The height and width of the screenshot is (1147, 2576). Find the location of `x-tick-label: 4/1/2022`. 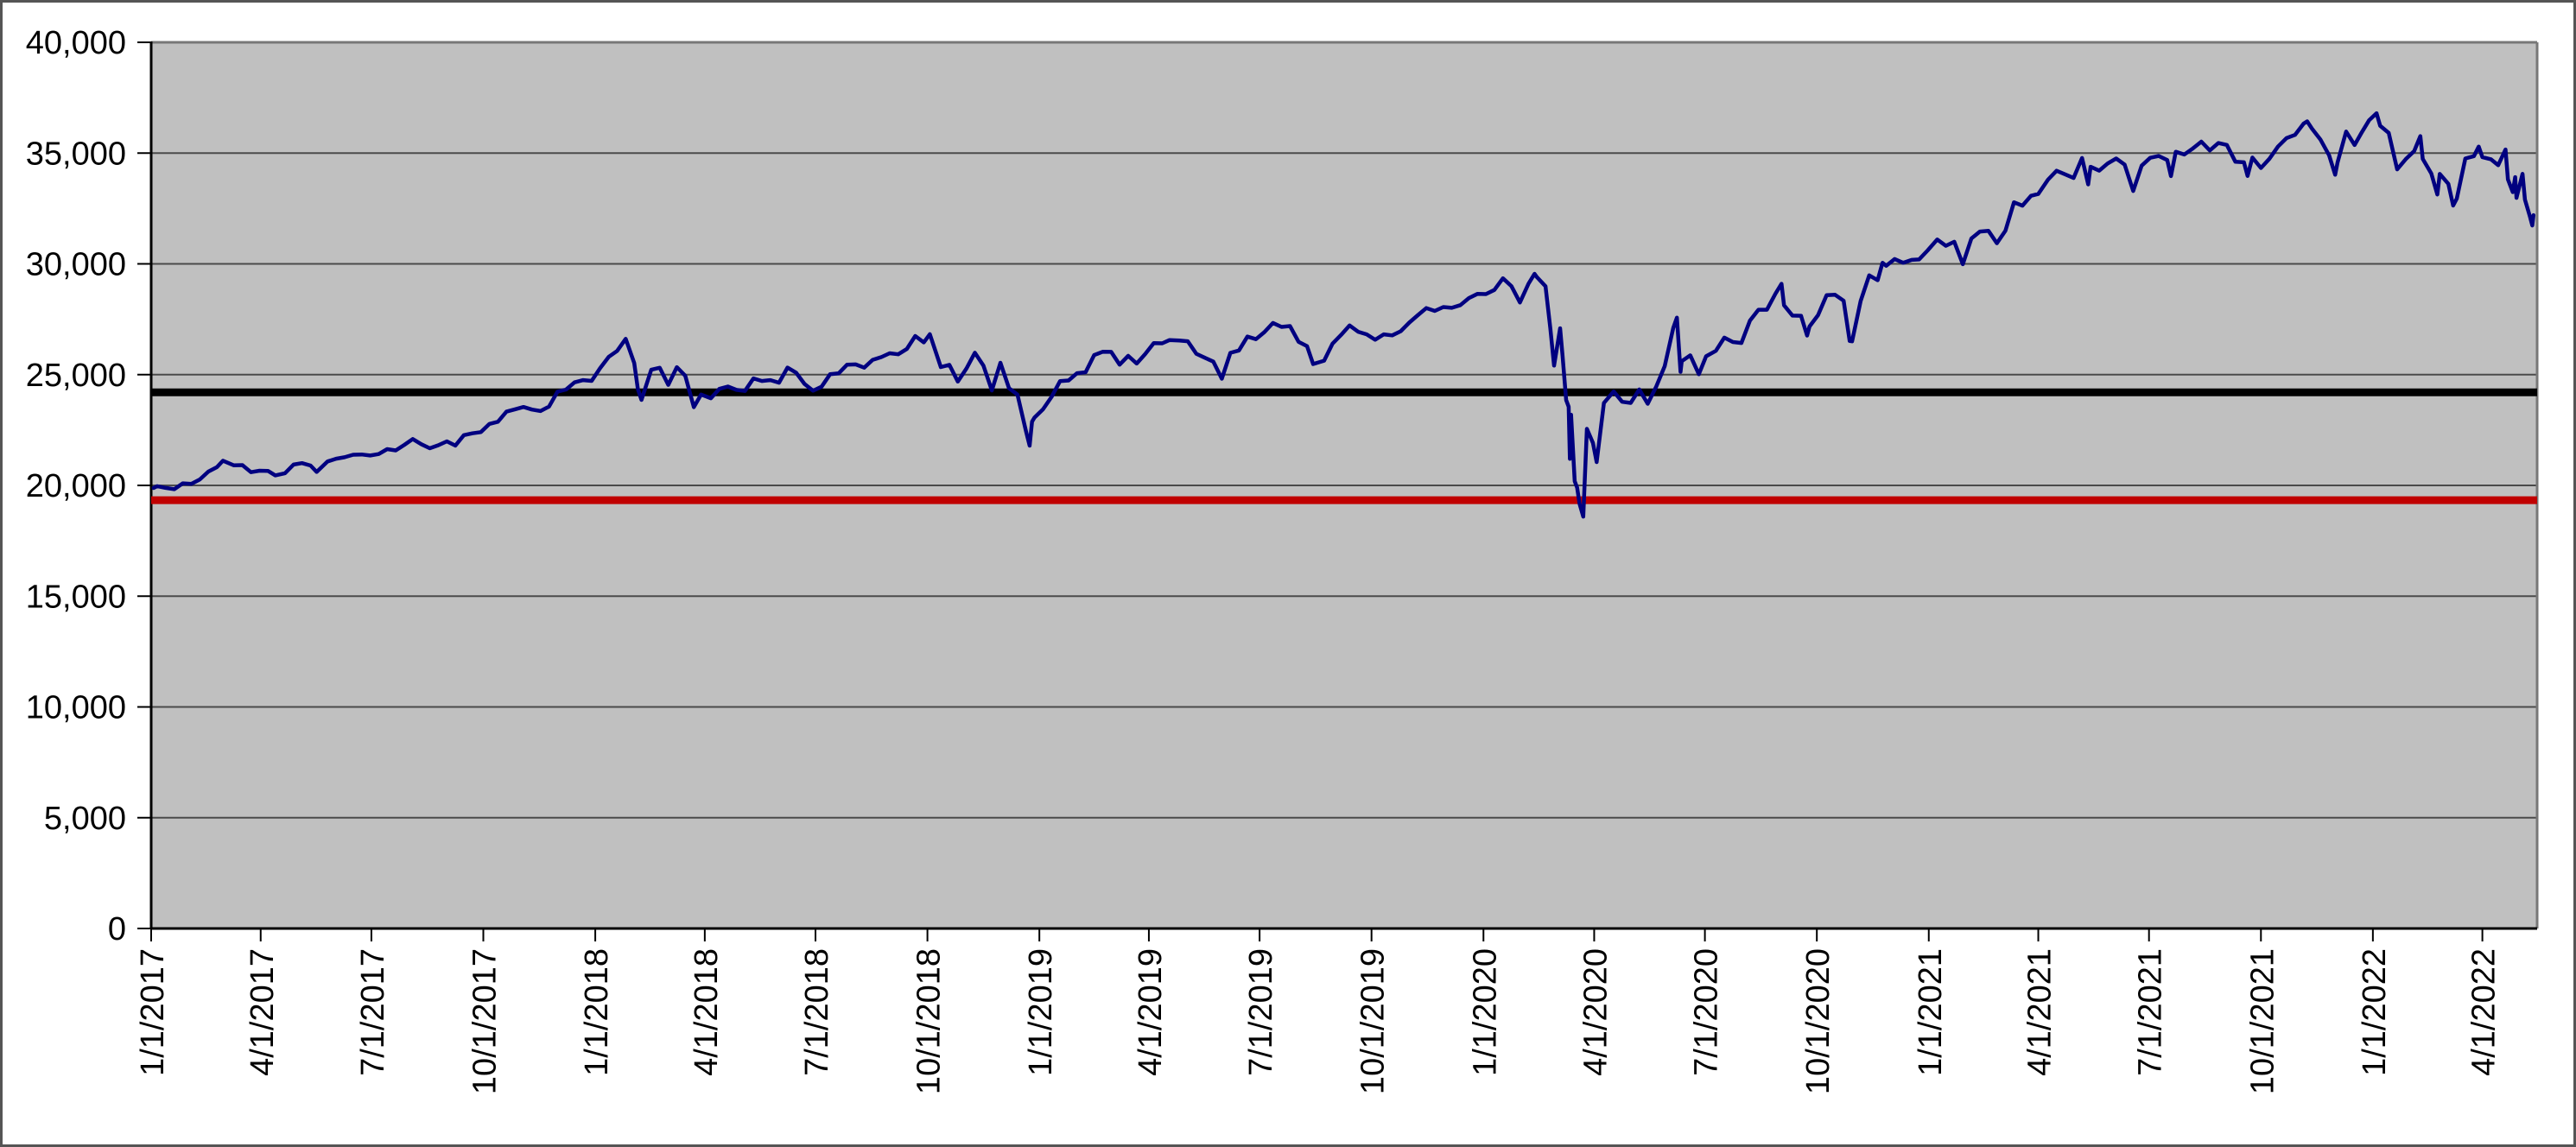

x-tick-label: 4/1/2022 is located at coordinates (2484, 1012).